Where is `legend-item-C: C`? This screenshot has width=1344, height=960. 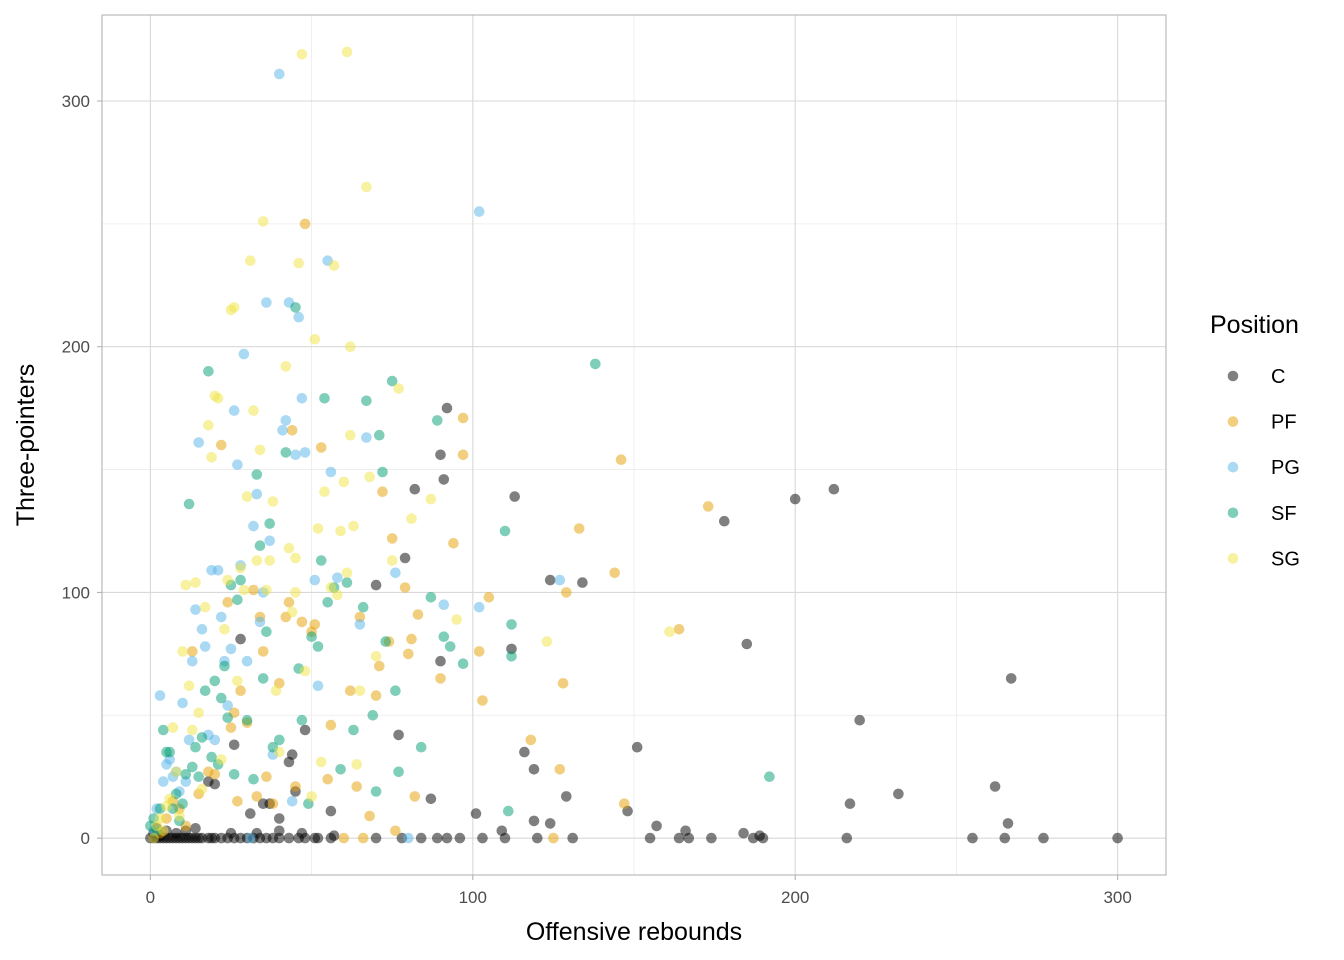 legend-item-C: C is located at coordinates (1256, 377).